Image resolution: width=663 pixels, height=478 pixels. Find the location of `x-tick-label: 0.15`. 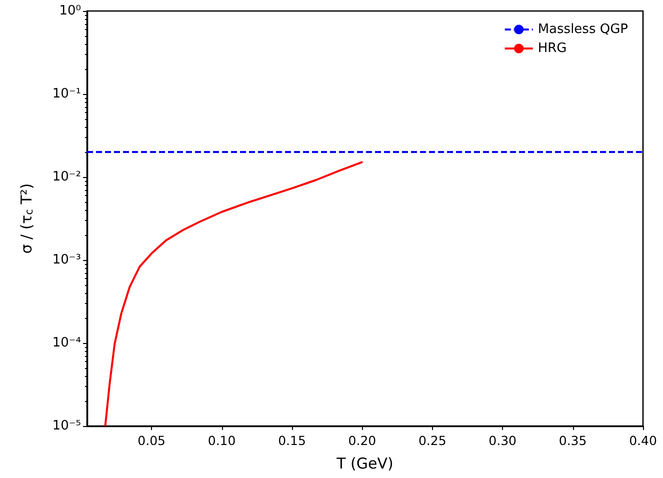

x-tick-label: 0.15 is located at coordinates (292, 440).